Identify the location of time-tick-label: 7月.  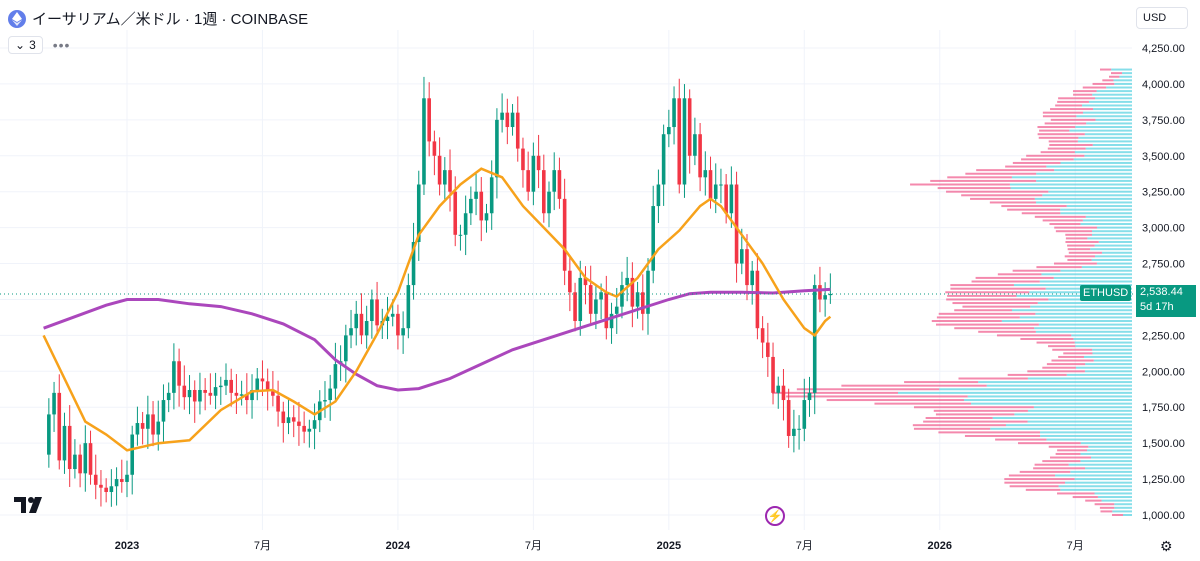
(262, 546).